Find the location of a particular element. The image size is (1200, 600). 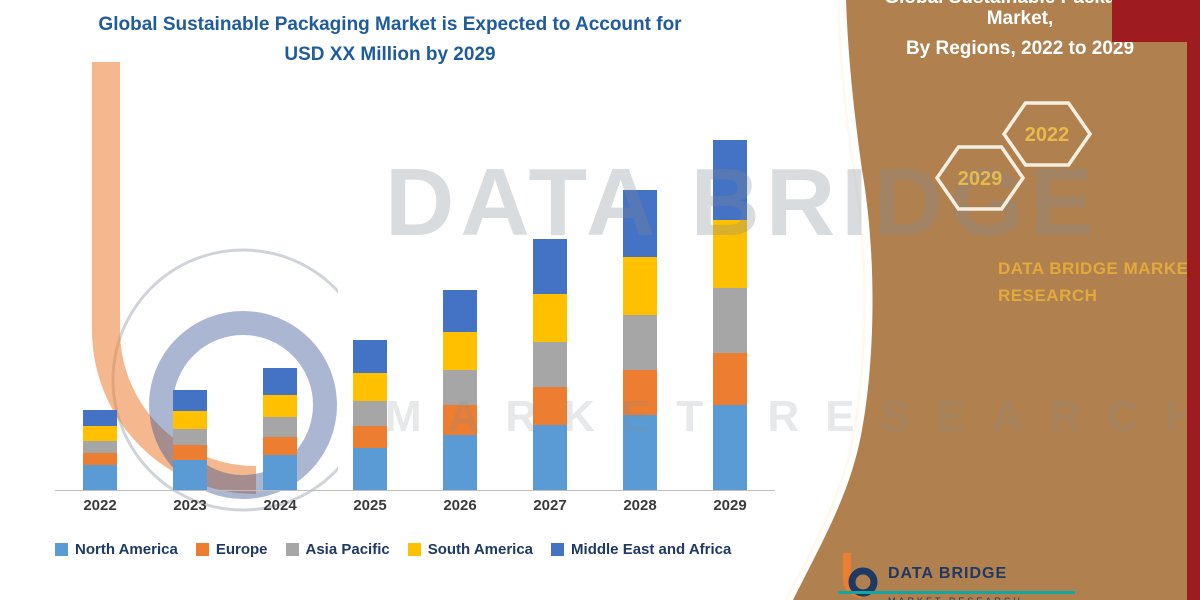

stacked-bar-2026 is located at coordinates (460, 390).